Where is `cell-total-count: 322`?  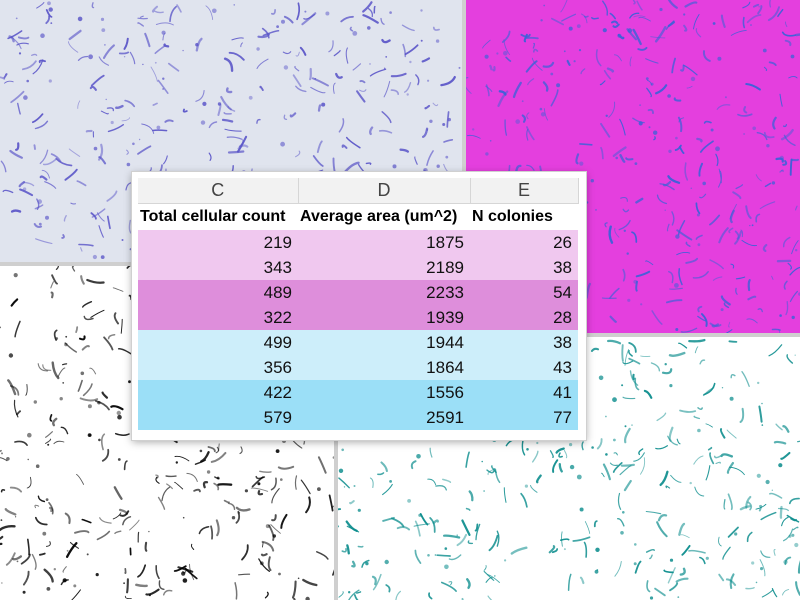 cell-total-count: 322 is located at coordinates (218, 317).